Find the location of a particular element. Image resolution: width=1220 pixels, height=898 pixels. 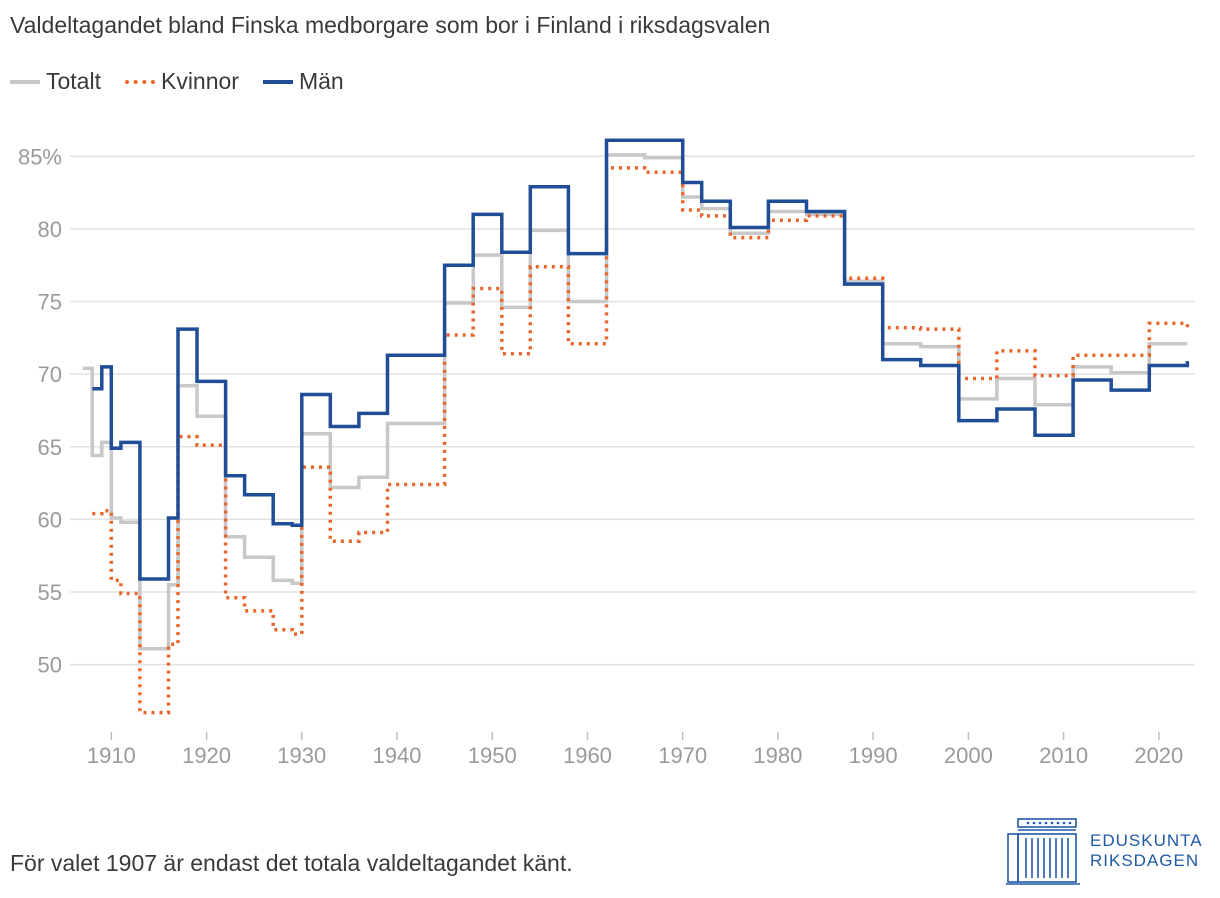

x-tick-label: 1920 is located at coordinates (206, 755).